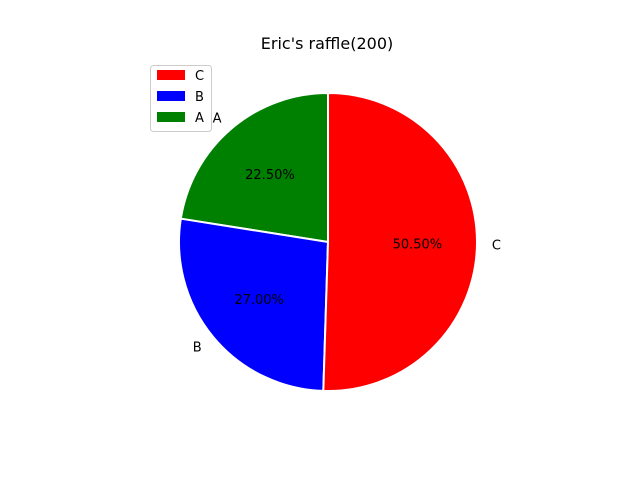 This screenshot has width=640, height=480. I want to click on pie-slice-a, so click(254, 167).